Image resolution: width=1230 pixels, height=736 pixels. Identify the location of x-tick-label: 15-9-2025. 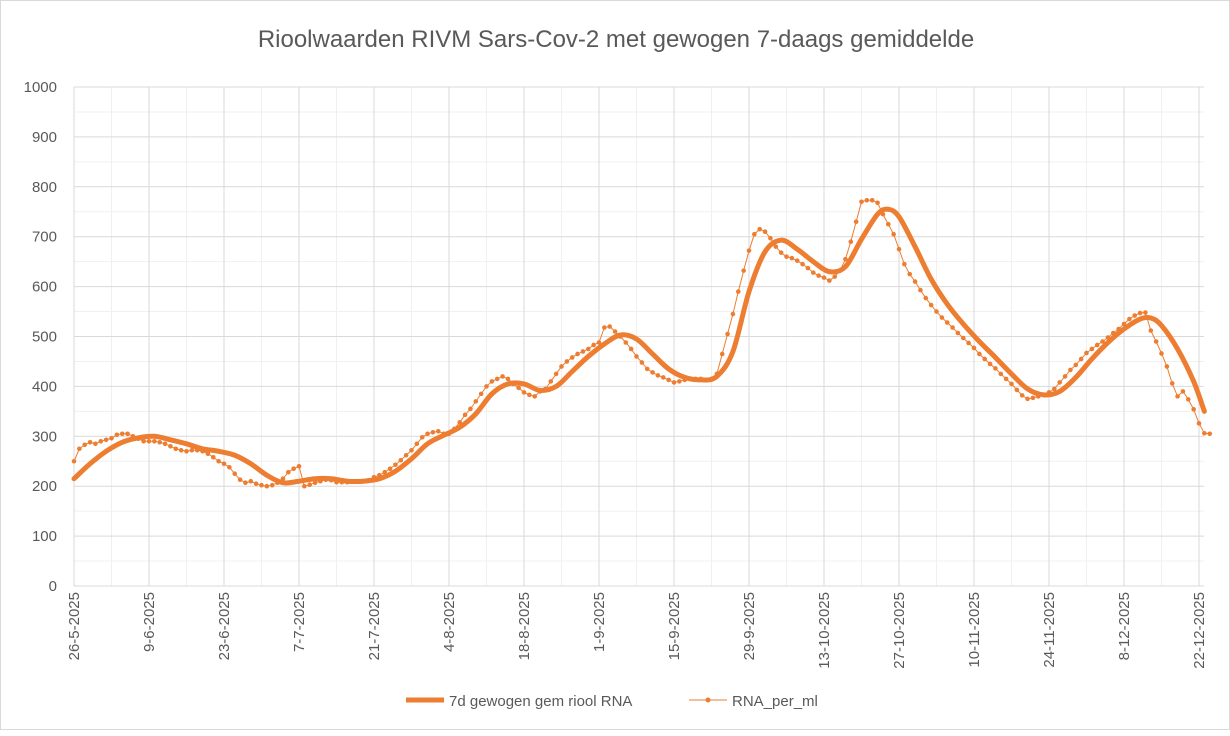
(674, 626).